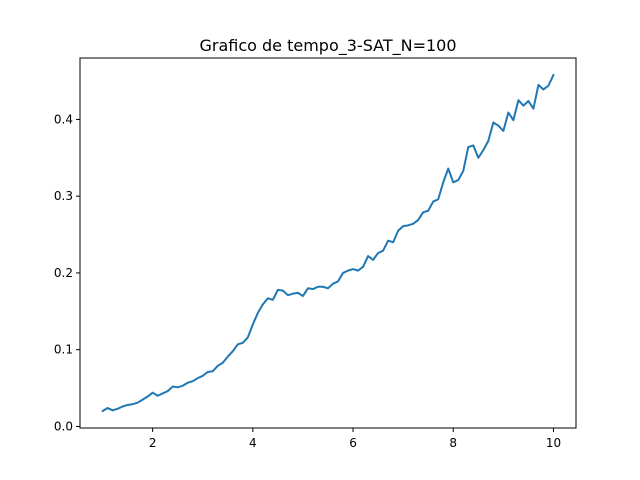 The width and height of the screenshot is (640, 480). Describe the element at coordinates (253, 443) in the screenshot. I see `x-tick-label: 4` at that location.